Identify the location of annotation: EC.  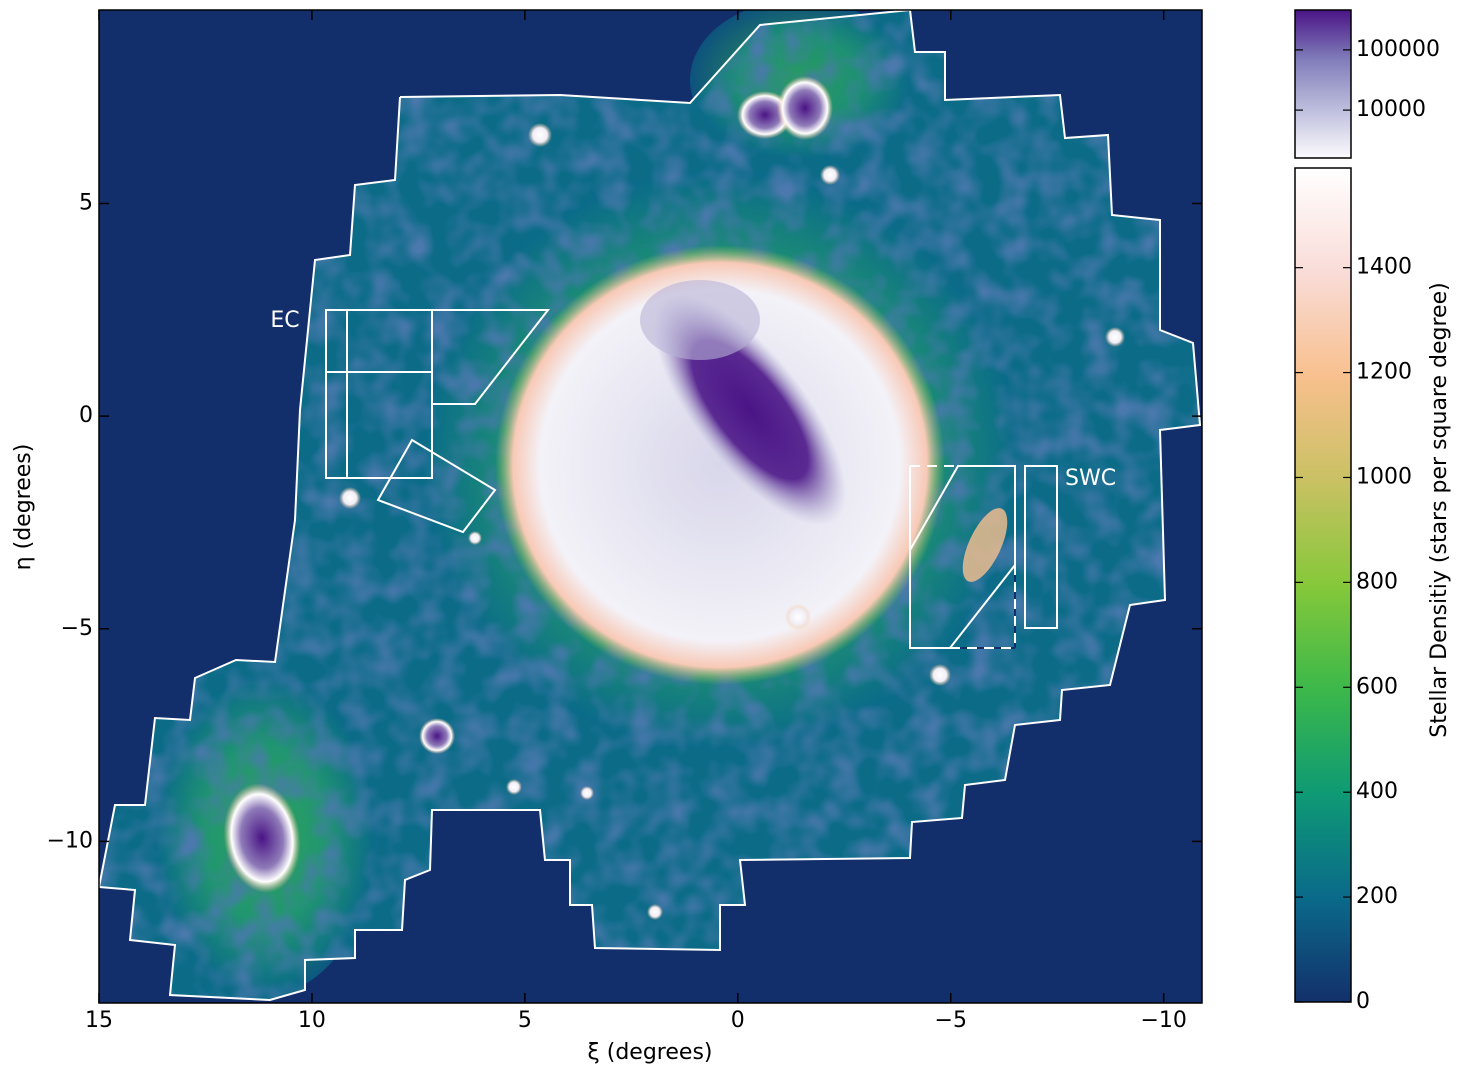
(284, 320).